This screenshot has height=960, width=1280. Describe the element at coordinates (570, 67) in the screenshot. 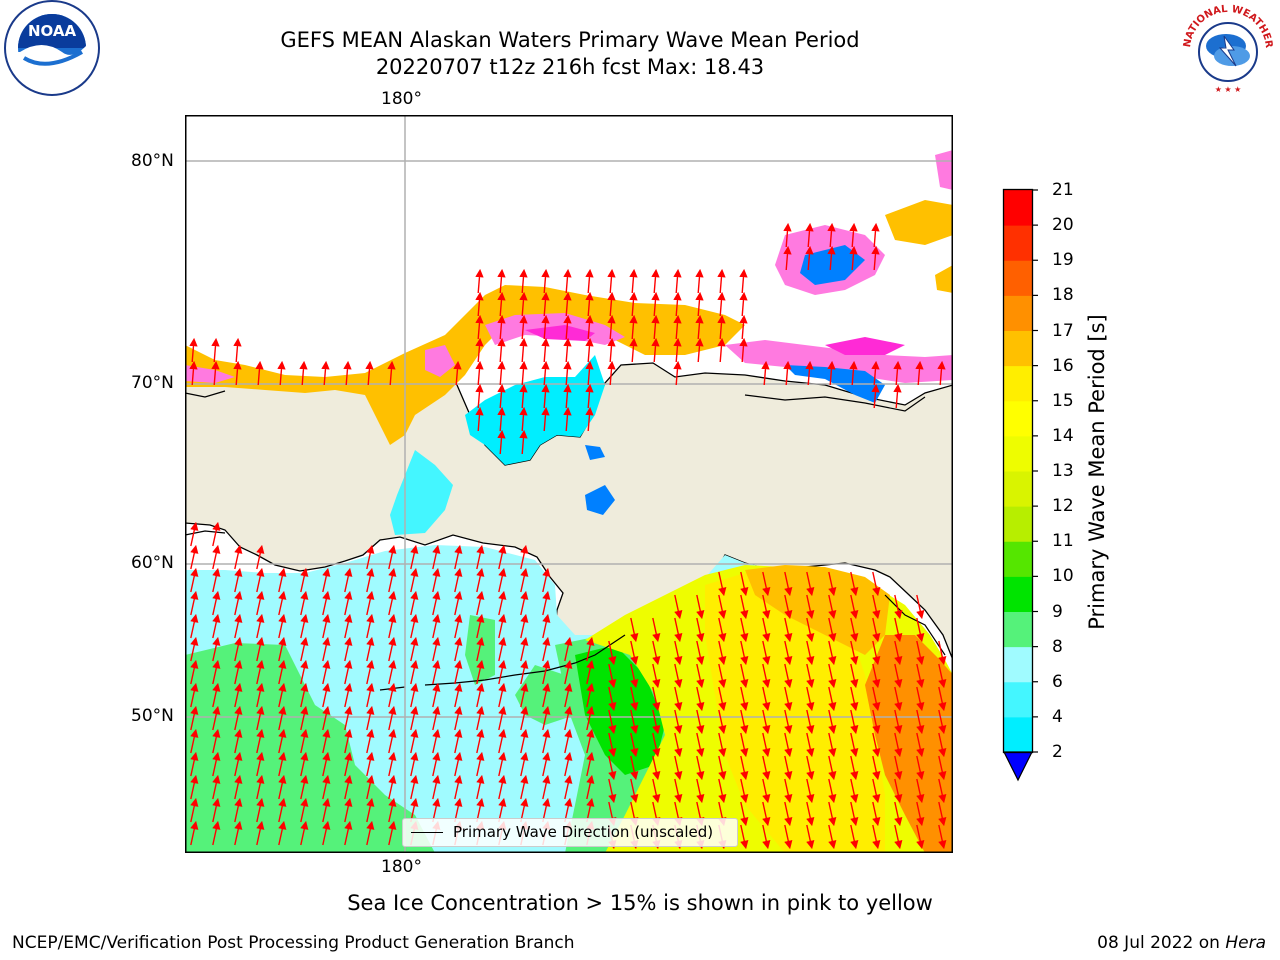

I see `chart-subtitle: 20220707 t12z 216h fcst Max: 18.43` at that location.